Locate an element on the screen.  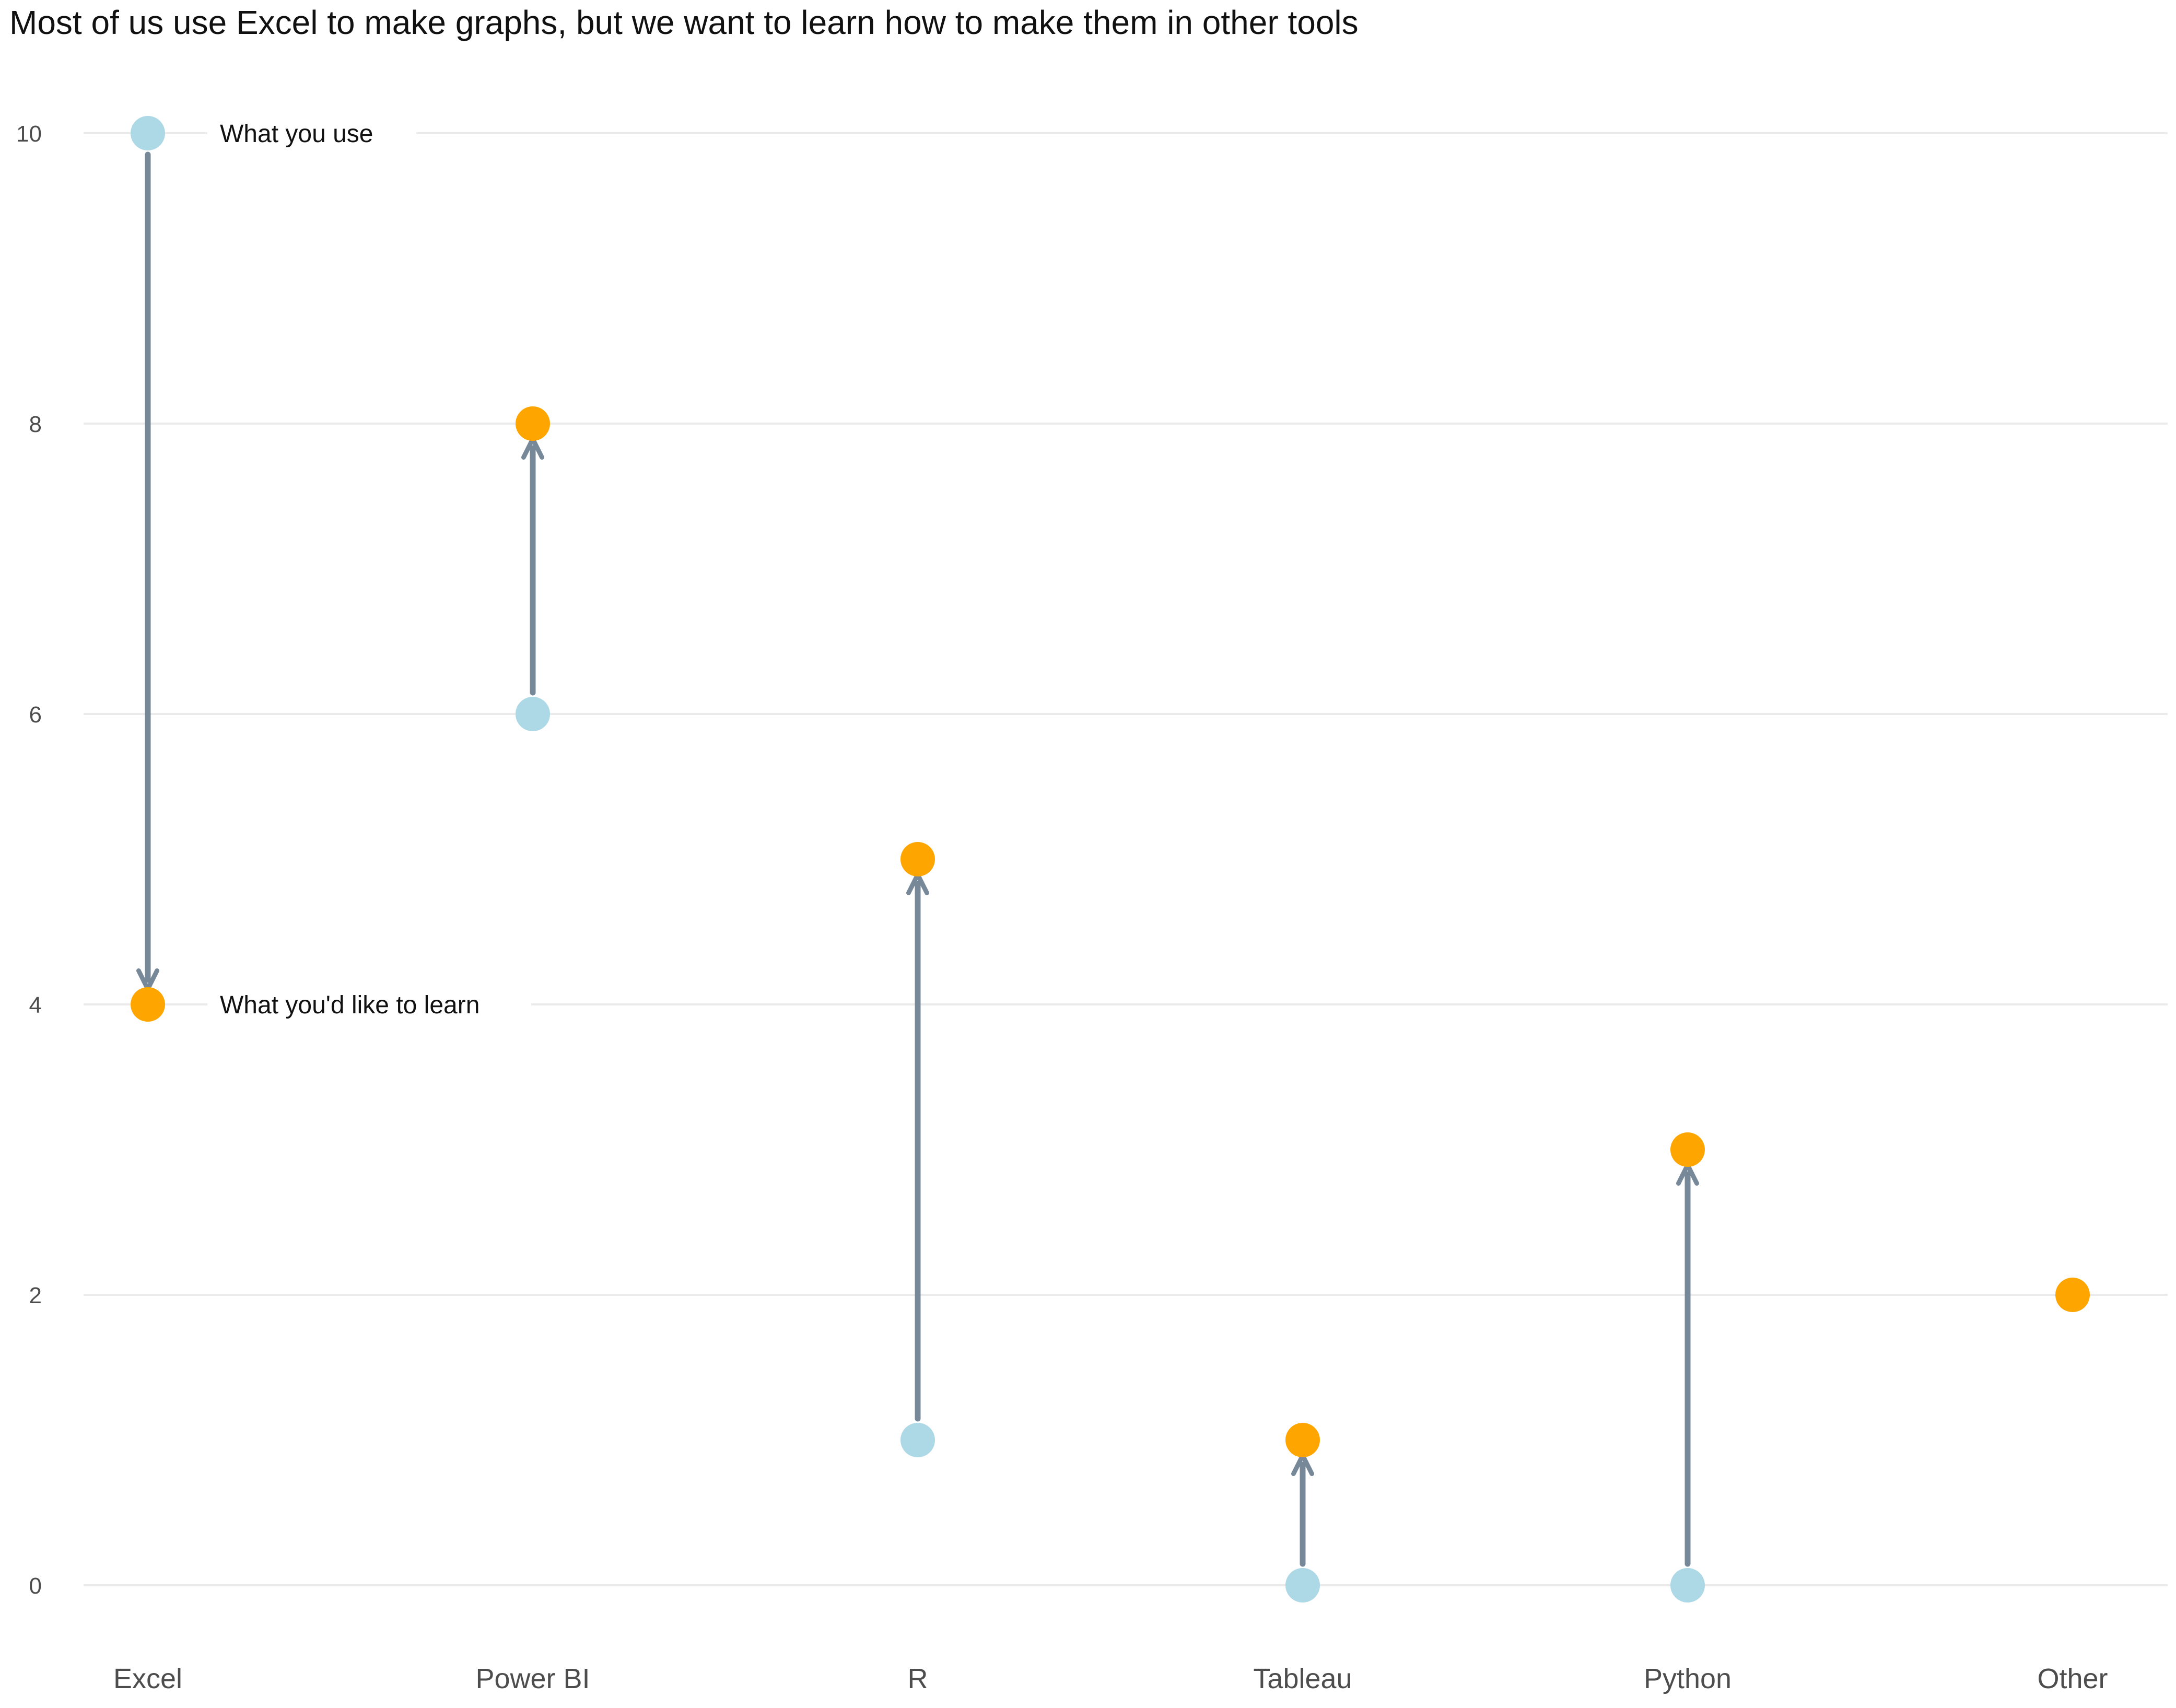
annotation-what-you-use: What you use is located at coordinates (296, 134).